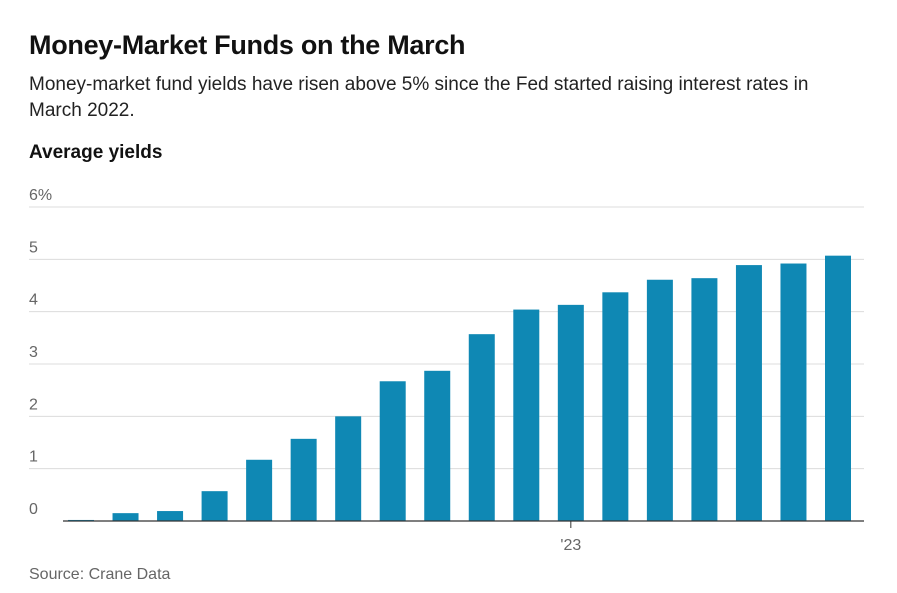  I want to click on x-tick-labels: '23, so click(570, 537).